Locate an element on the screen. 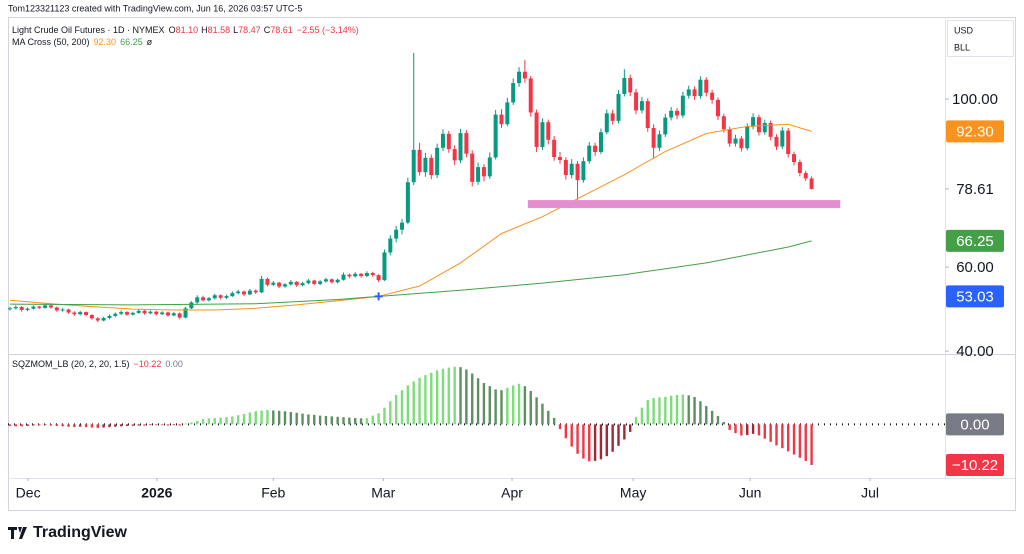  x-tick-label: Mar is located at coordinates (383, 493).